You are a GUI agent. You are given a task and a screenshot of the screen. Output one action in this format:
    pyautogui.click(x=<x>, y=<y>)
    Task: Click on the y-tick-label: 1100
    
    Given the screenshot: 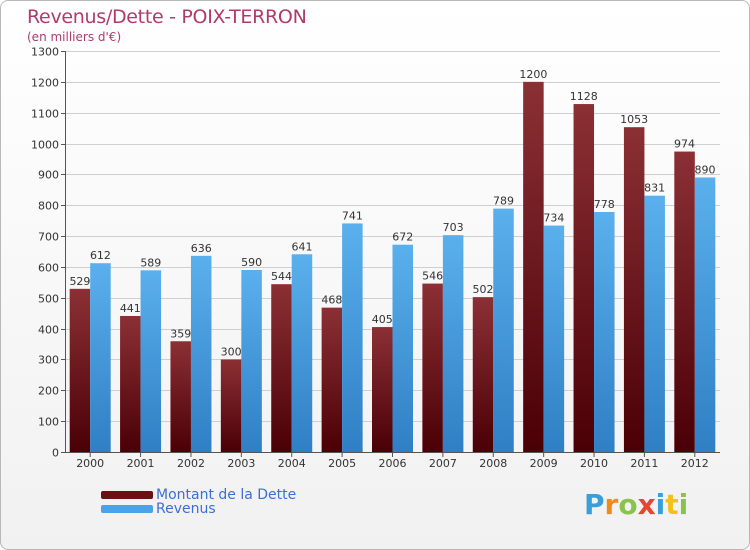 What is the action you would take?
    pyautogui.click(x=45, y=114)
    